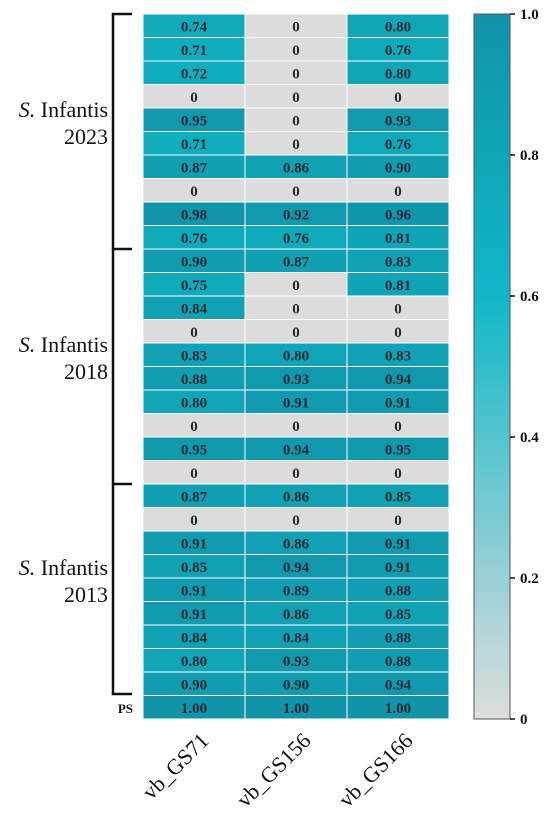  What do you see at coordinates (194, 450) in the screenshot?
I see `cell-value-label: 0.95` at bounding box center [194, 450].